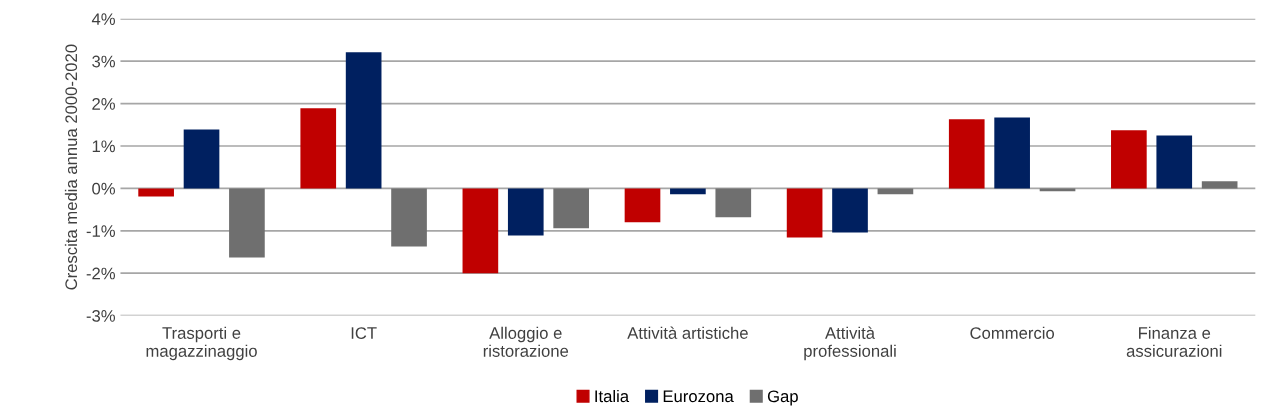 Image resolution: width=1268 pixels, height=418 pixels. What do you see at coordinates (201, 343) in the screenshot?
I see `x-tick-label: Trasporti e magazzinaggio` at bounding box center [201, 343].